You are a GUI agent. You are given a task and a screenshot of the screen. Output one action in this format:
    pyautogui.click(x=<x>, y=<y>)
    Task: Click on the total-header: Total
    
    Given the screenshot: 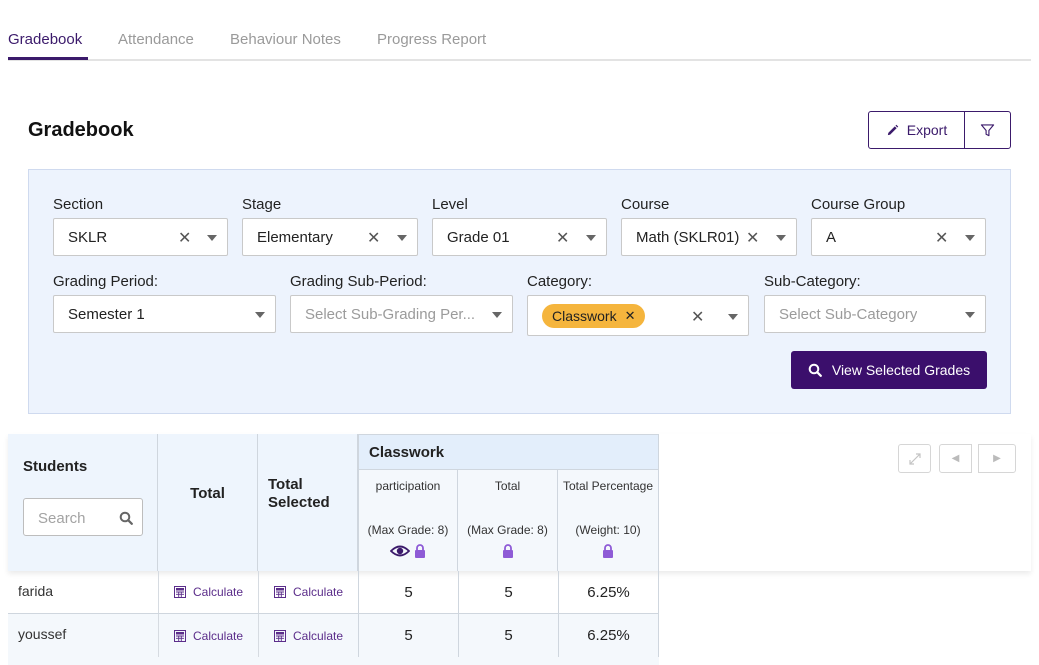 What is the action you would take?
    pyautogui.click(x=208, y=502)
    